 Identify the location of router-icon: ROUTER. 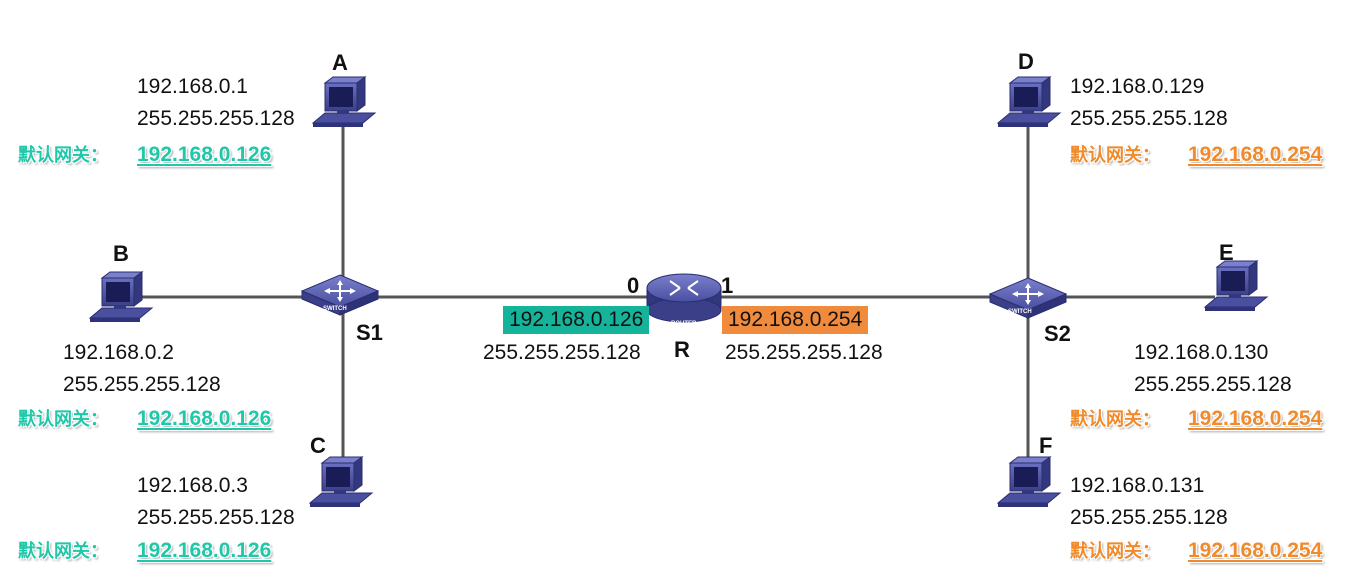
(684, 300).